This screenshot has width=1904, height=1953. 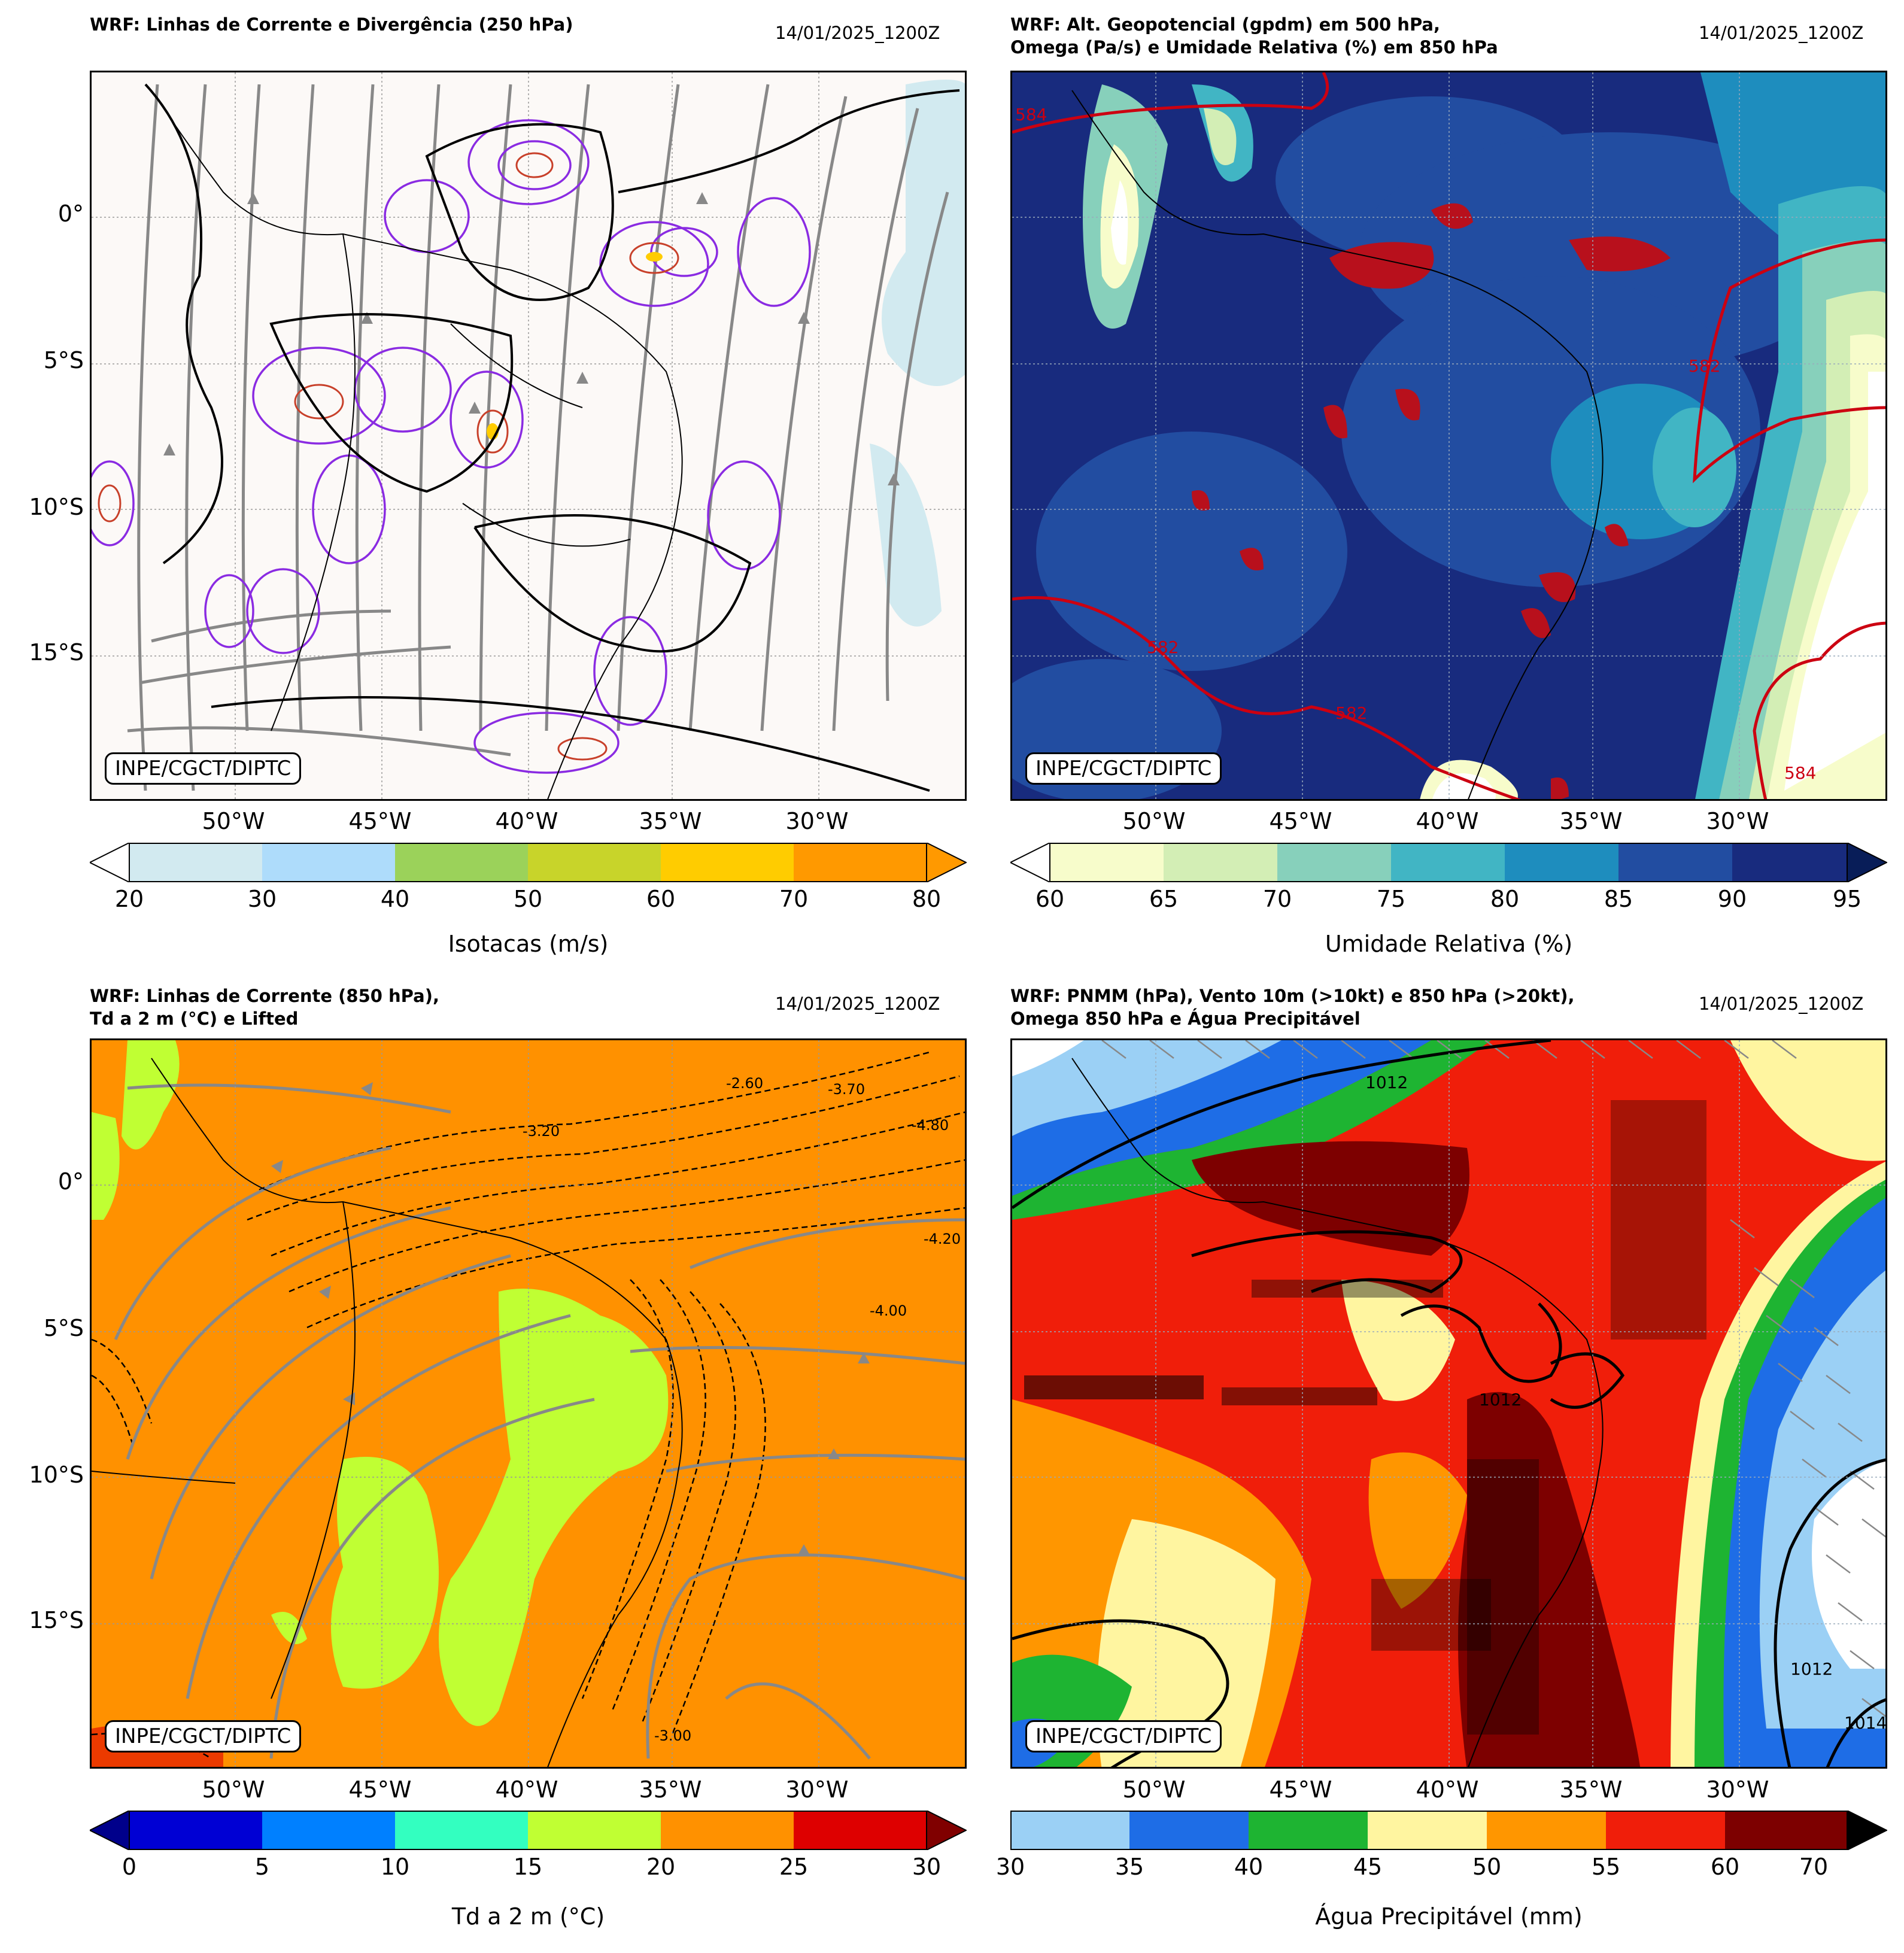 I want to click on colorbar-label: Umidade Relativa (%), so click(x=1449, y=944).